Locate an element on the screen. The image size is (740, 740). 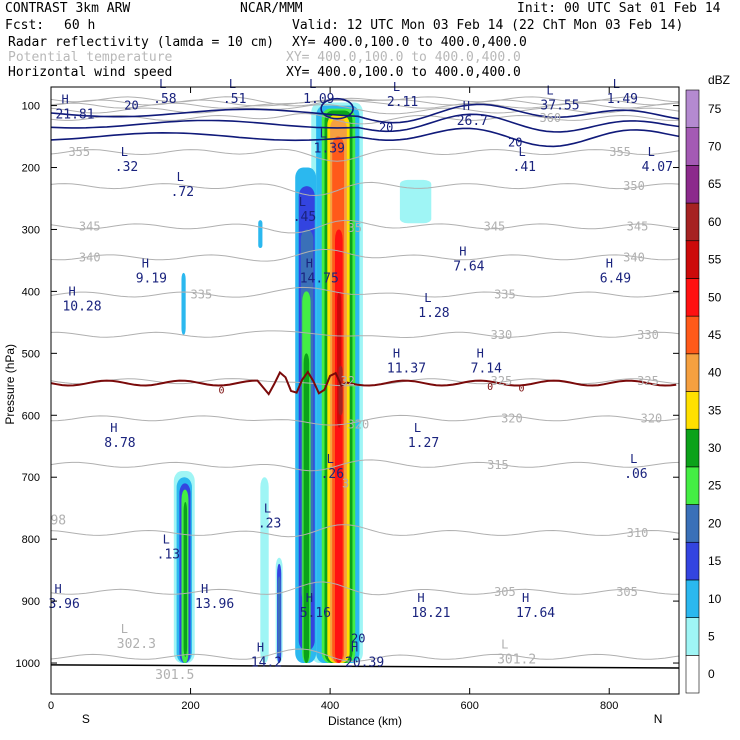
x-end-label-south: S is located at coordinates (86, 719).